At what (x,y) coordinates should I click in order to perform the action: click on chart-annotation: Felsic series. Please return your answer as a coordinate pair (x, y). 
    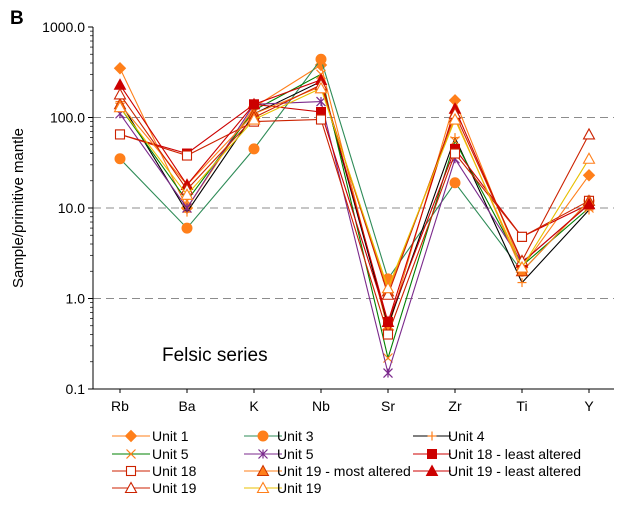
    Looking at the image, I should click on (215, 355).